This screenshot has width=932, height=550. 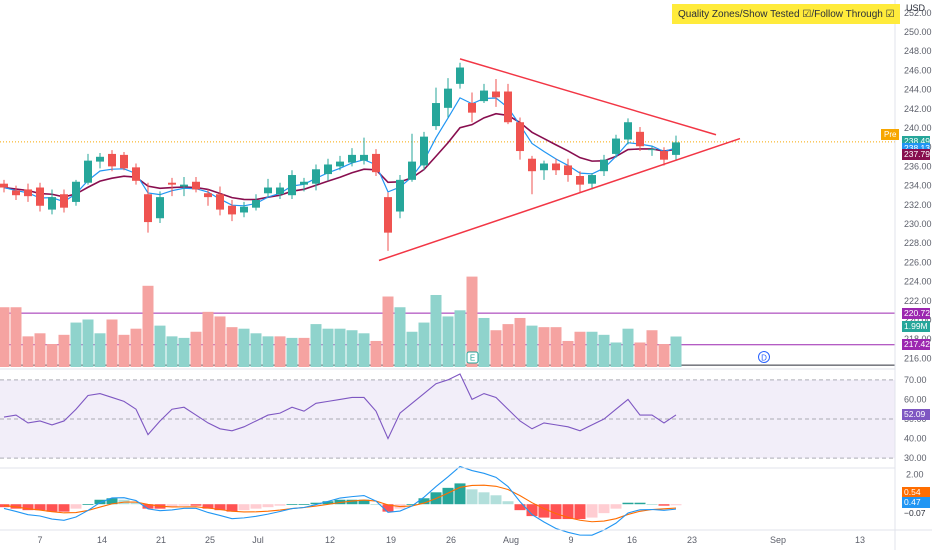 What do you see at coordinates (777, 14) in the screenshot?
I see `banner-item-show-tested: Show Tested ☑` at bounding box center [777, 14].